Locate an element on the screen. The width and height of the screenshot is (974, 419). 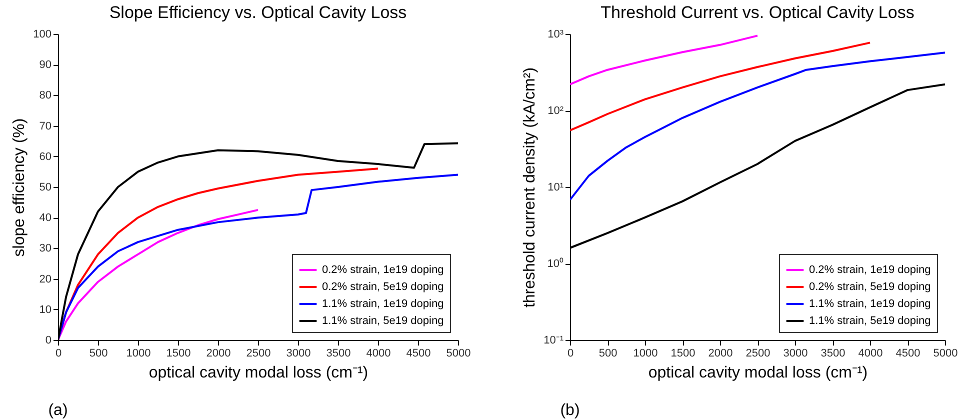
y-tick-label: 20 is located at coordinates (45, 279).